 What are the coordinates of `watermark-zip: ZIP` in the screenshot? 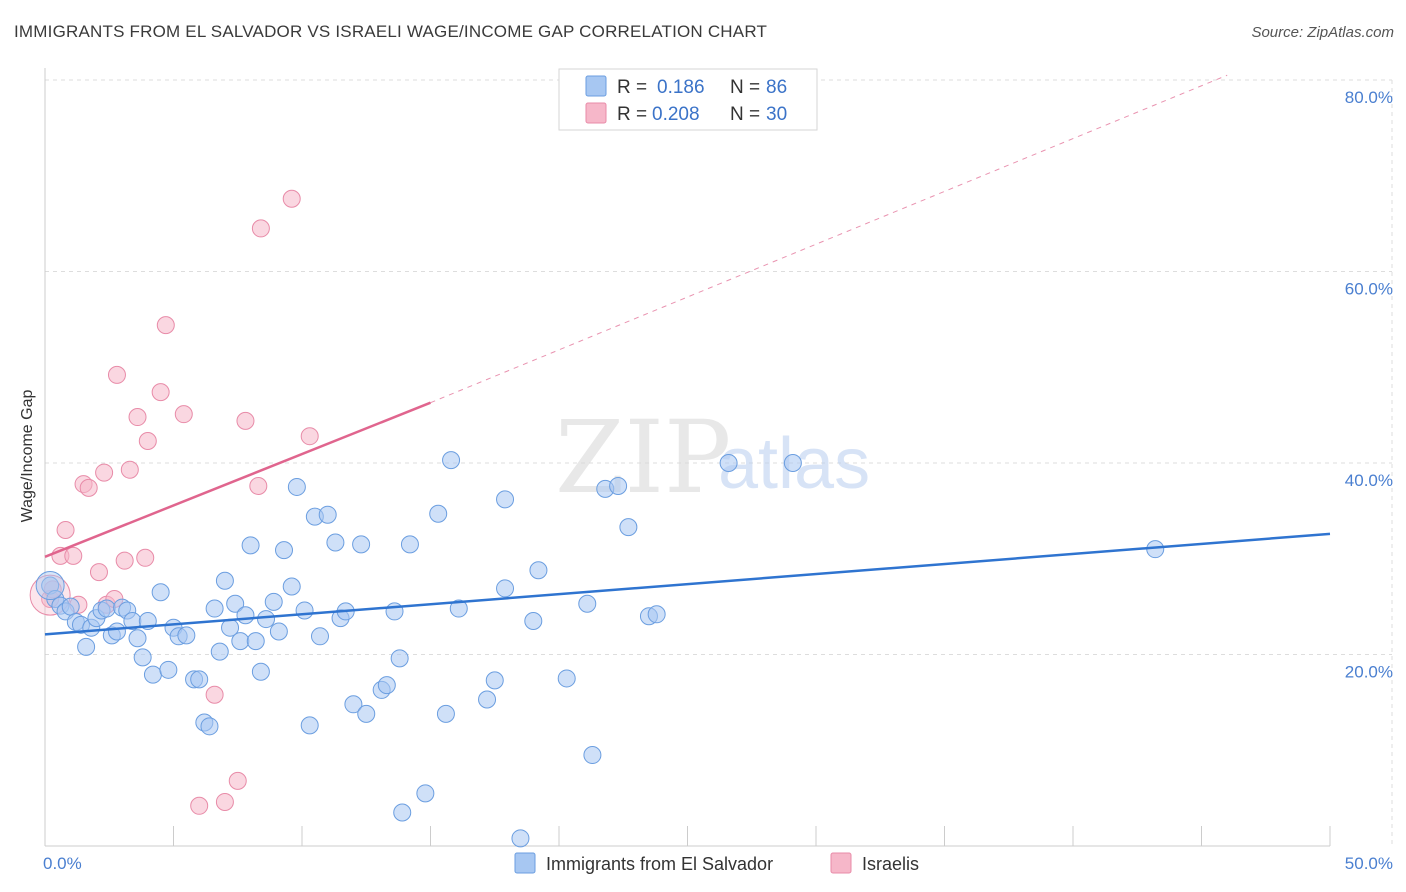 It's located at (643, 457).